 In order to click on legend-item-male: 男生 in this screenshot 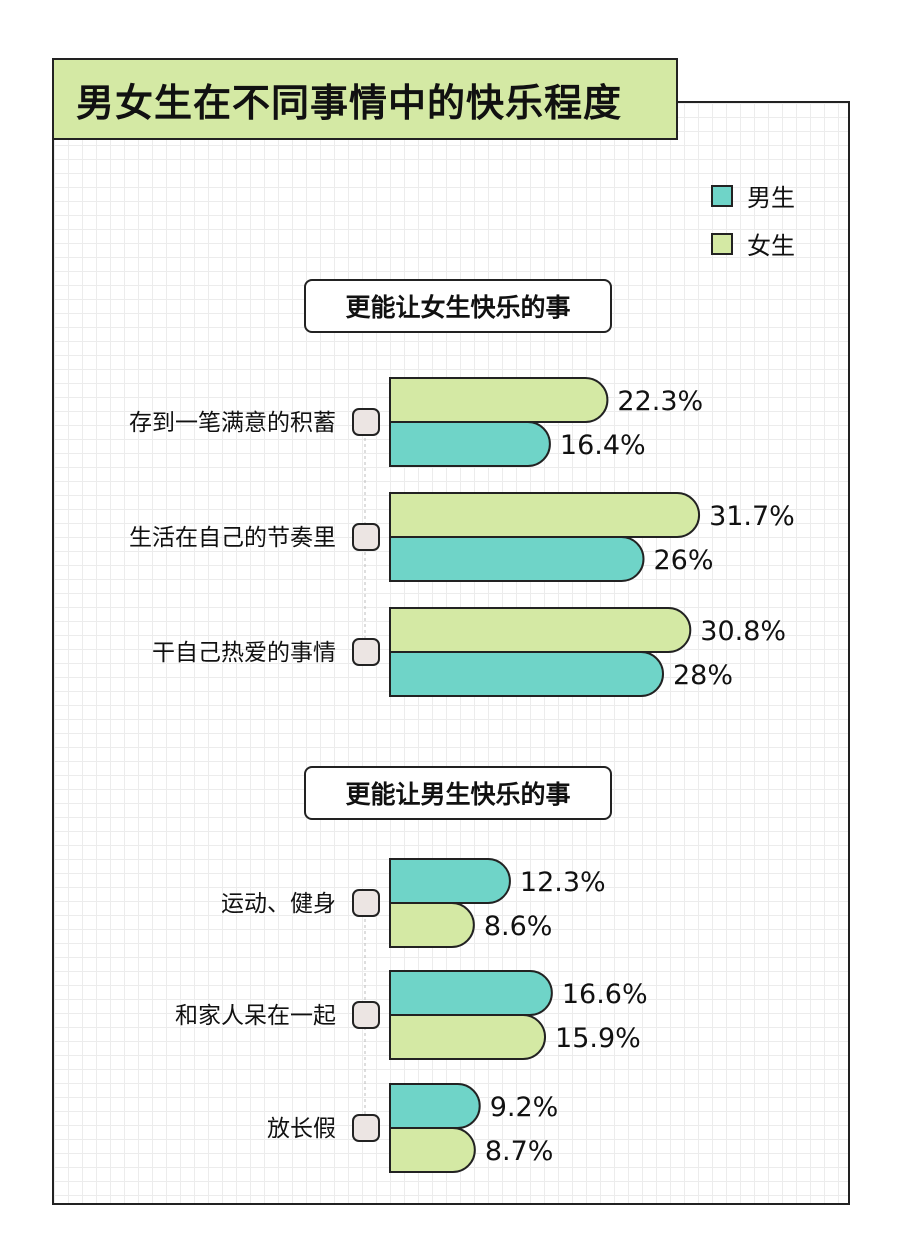, I will do `click(753, 195)`.